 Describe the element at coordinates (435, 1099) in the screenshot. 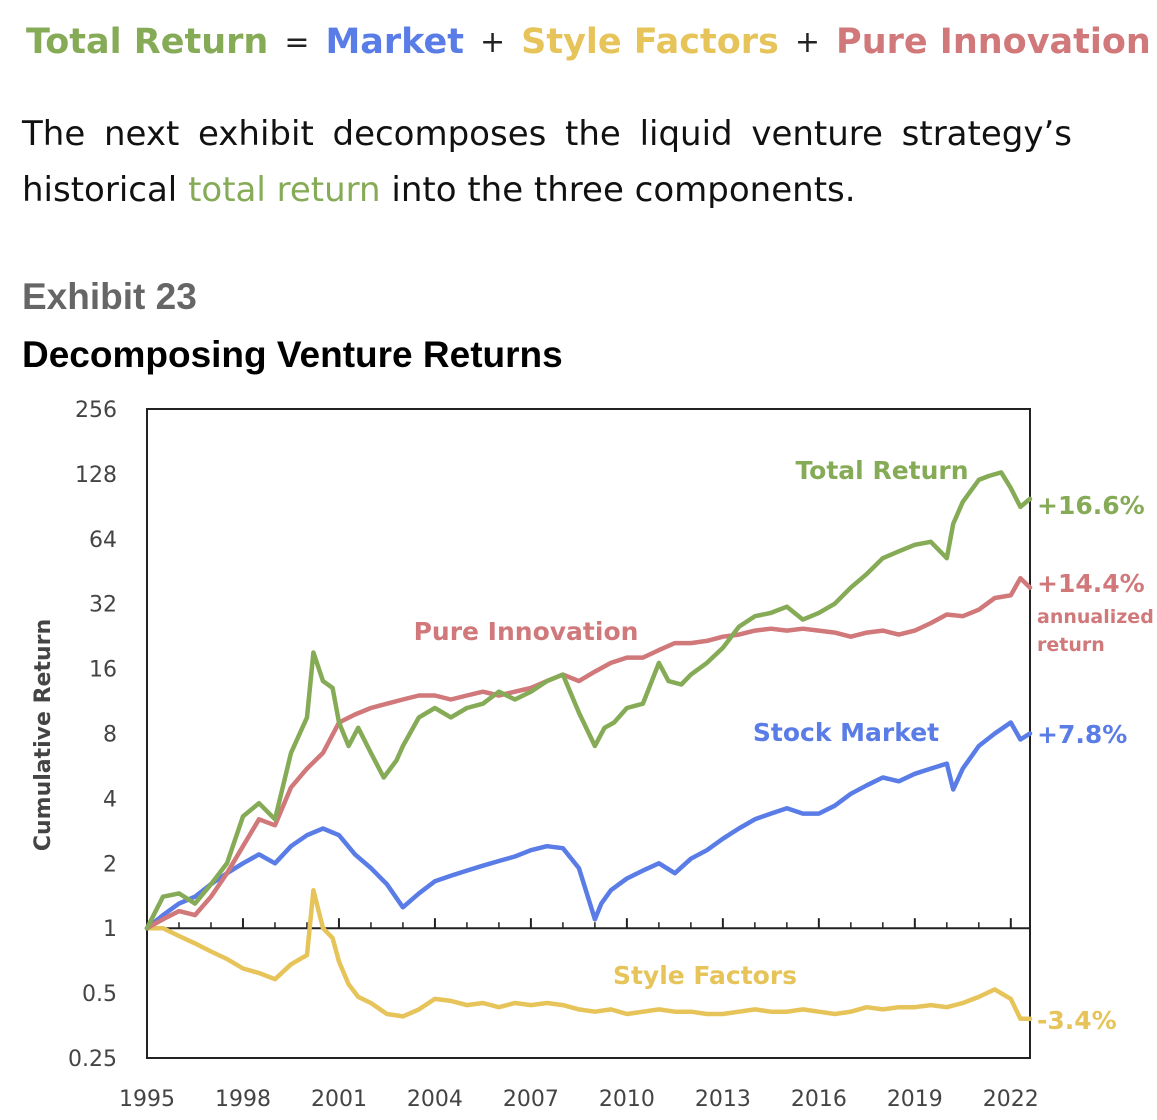

I see `x-tick-label: 2004` at that location.